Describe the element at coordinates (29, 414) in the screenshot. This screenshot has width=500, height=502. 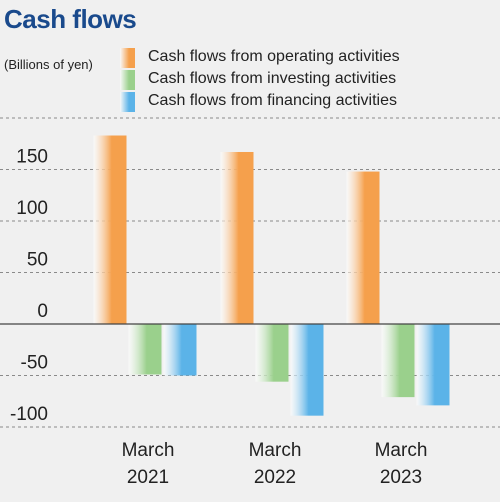
I see `y-tick-label: -100` at that location.